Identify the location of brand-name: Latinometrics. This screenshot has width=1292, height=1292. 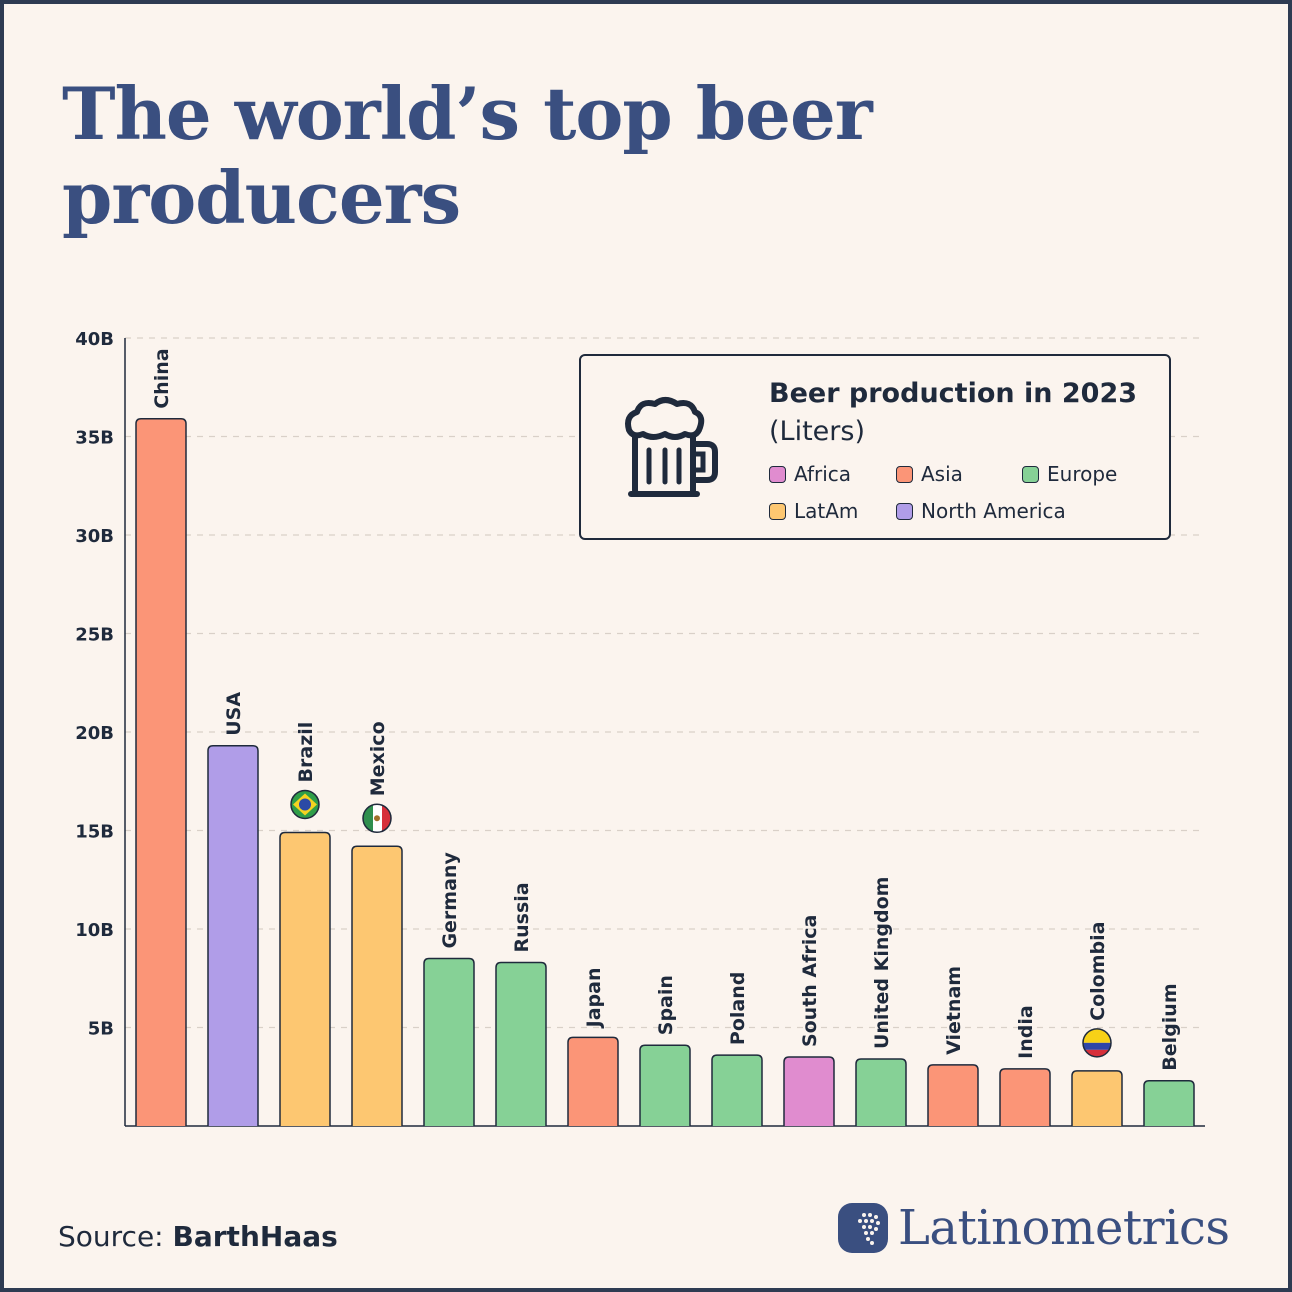
(1064, 1228).